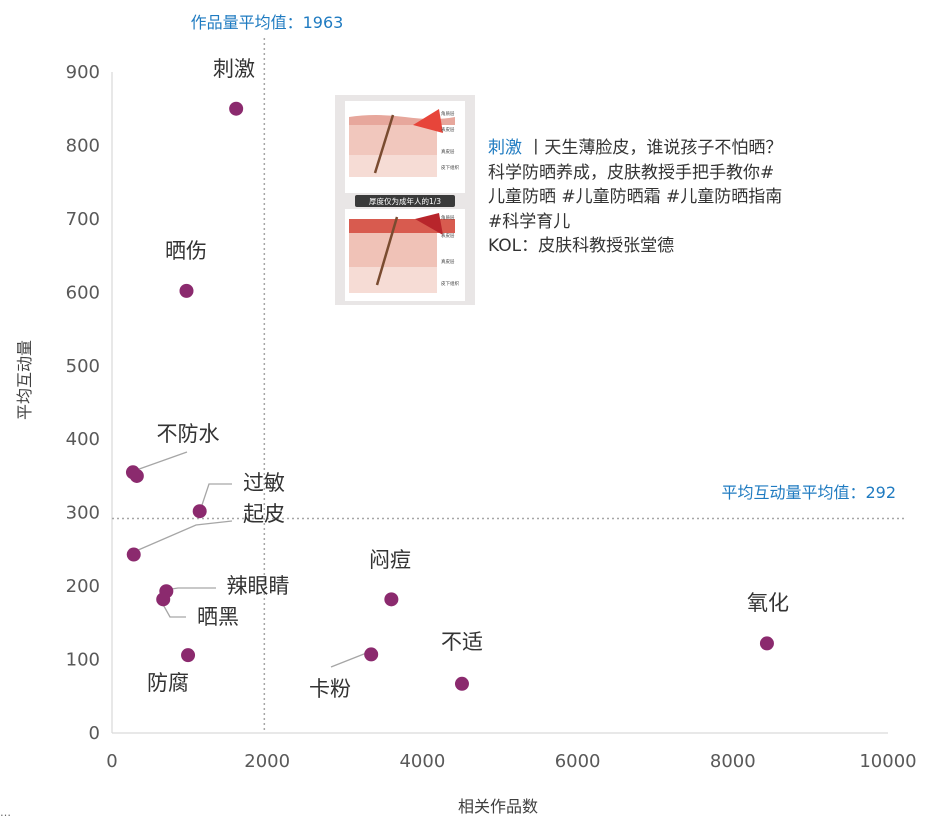  I want to click on point-label: 氧化, so click(768, 603).